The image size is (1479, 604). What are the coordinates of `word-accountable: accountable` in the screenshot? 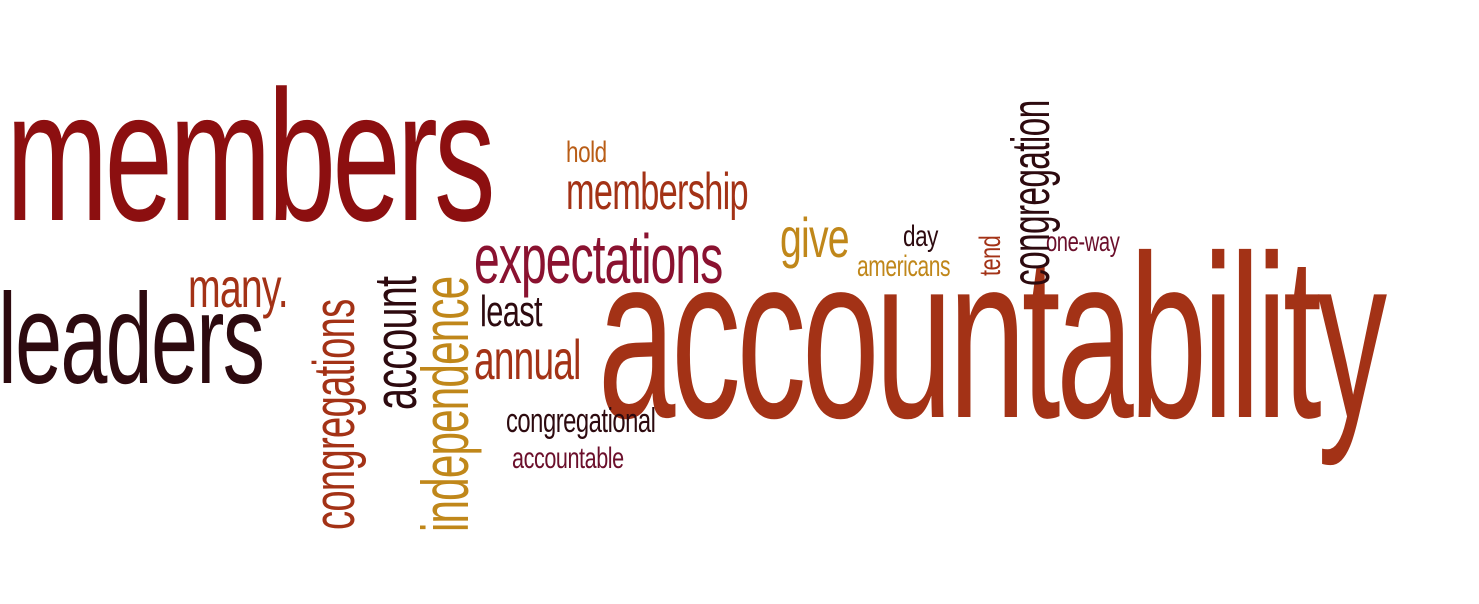 It's located at (568, 458).